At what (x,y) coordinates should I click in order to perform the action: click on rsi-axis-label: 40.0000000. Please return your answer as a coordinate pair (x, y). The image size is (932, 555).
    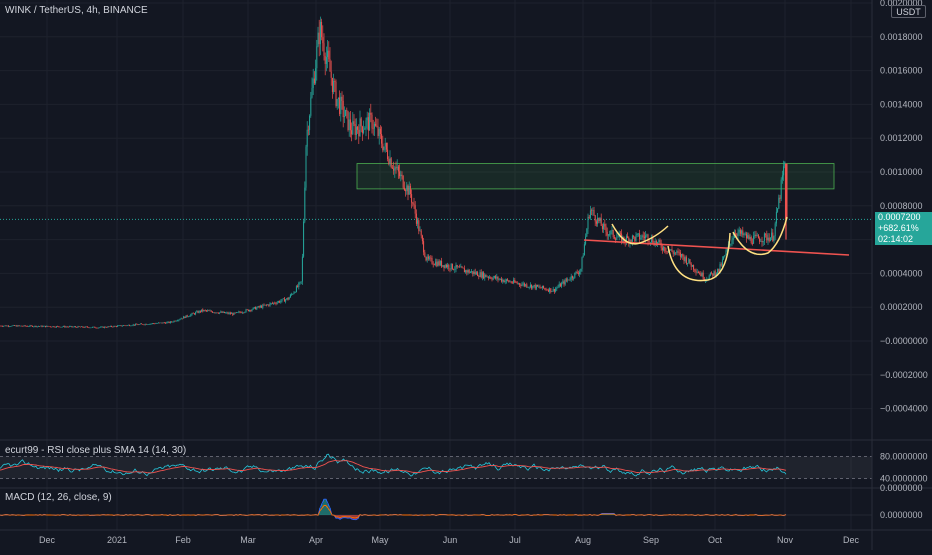
    Looking at the image, I should click on (904, 479).